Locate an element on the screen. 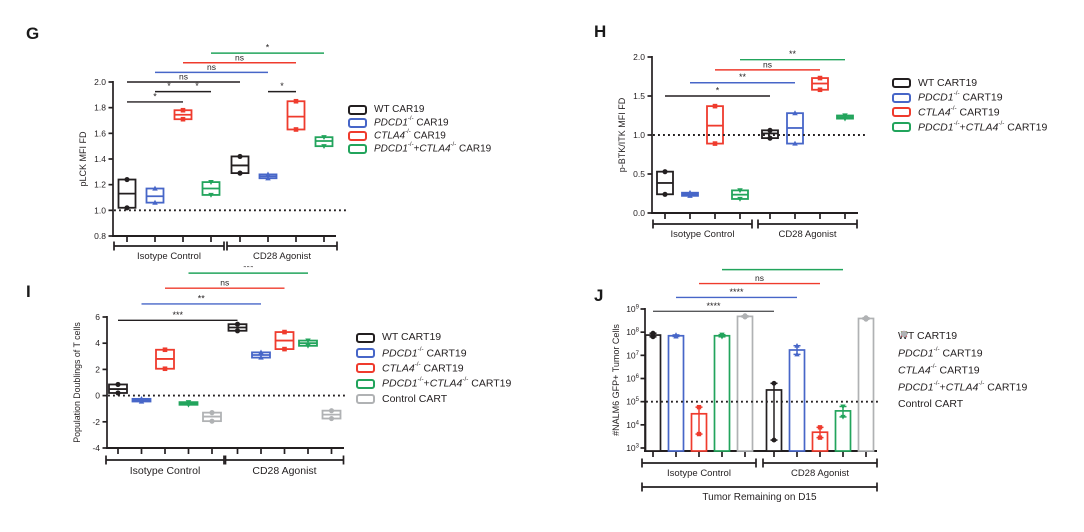 The image size is (1084, 532). svg-text: #NALM6 GFP+ Tumor Cells is located at coordinates (616, 380).